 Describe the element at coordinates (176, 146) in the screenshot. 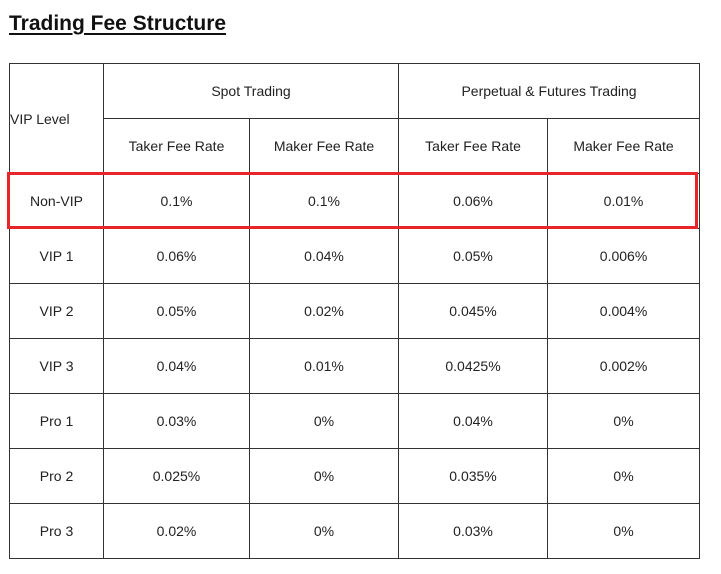

I see `spot-taker-header: Taker Fee Rate` at that location.